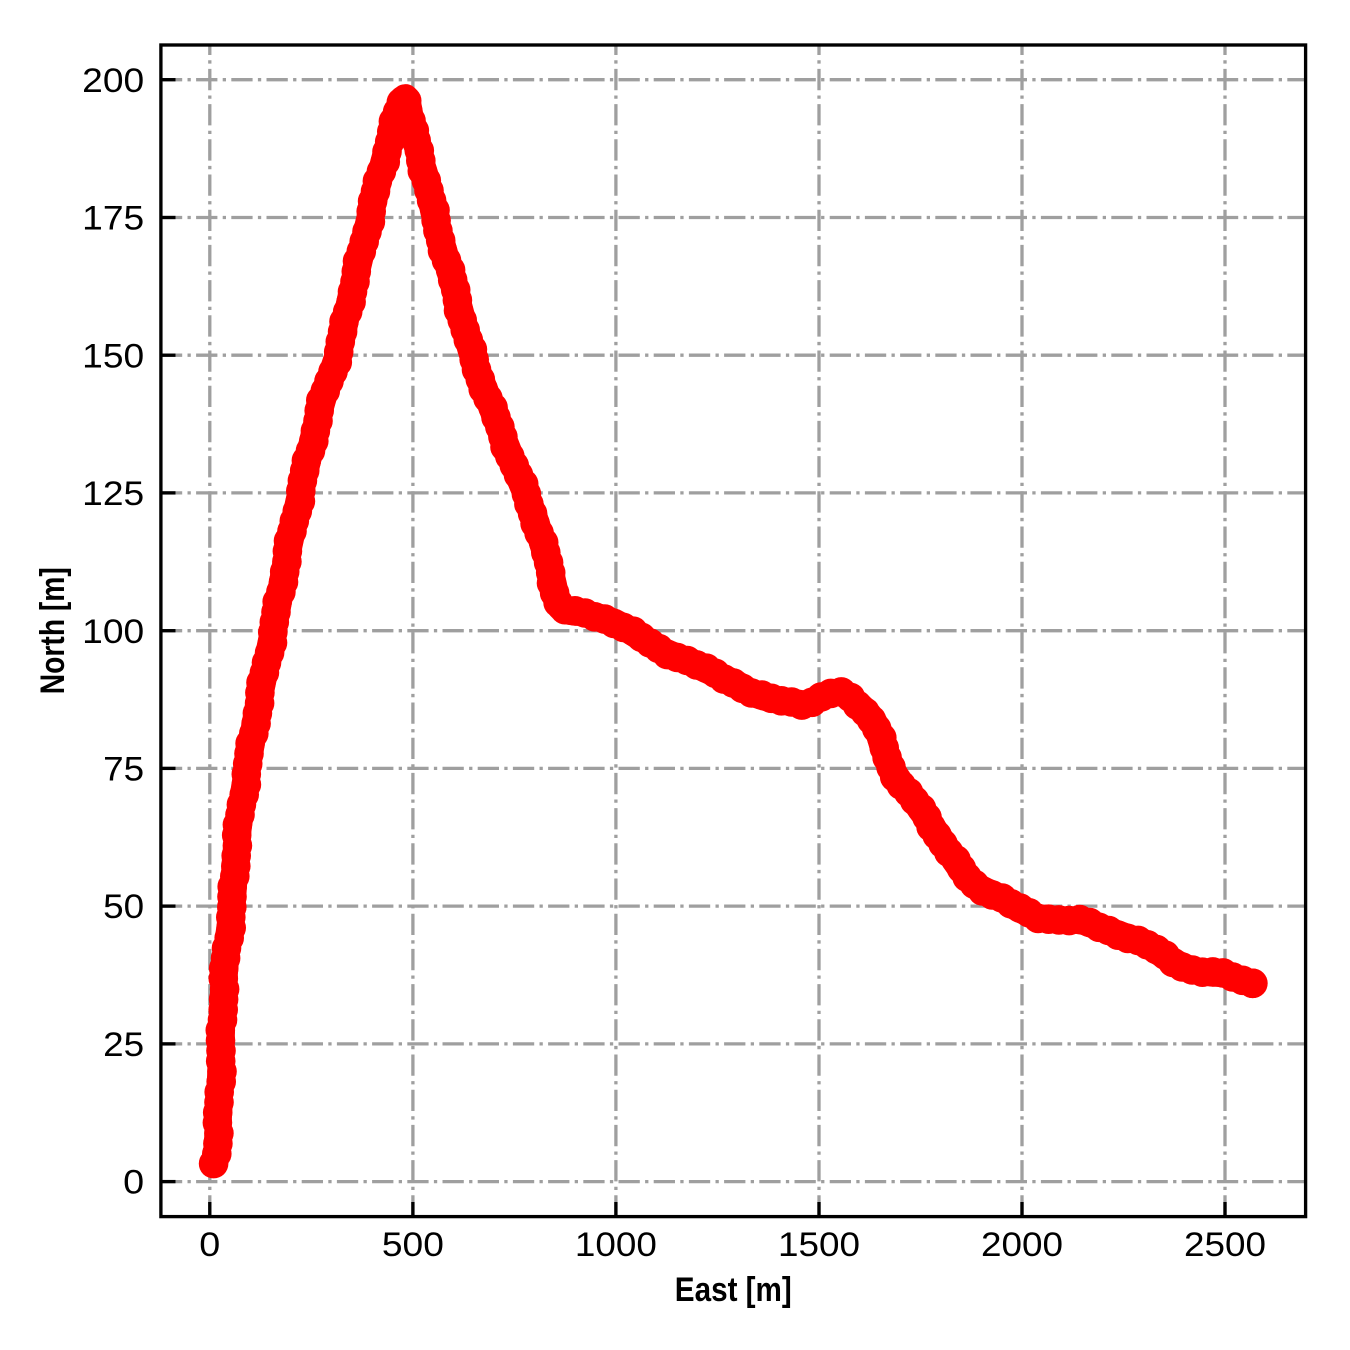  I want to click on svg-text: 1000, so click(616, 1245).